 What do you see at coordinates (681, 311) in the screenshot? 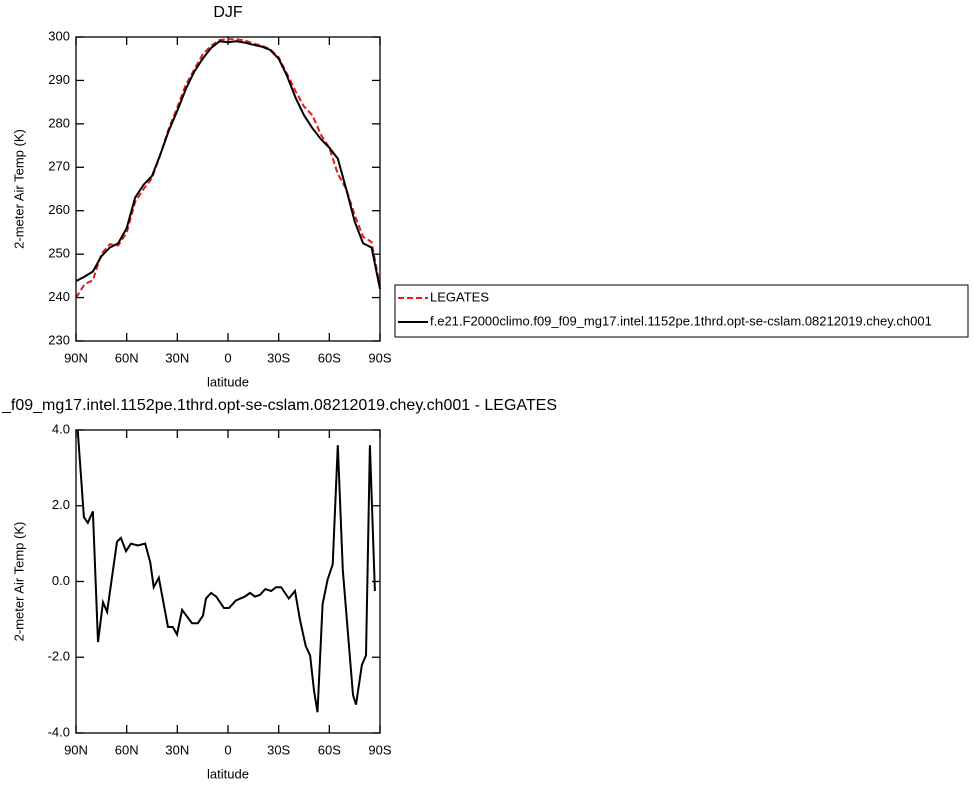
I see `legend-box` at bounding box center [681, 311].